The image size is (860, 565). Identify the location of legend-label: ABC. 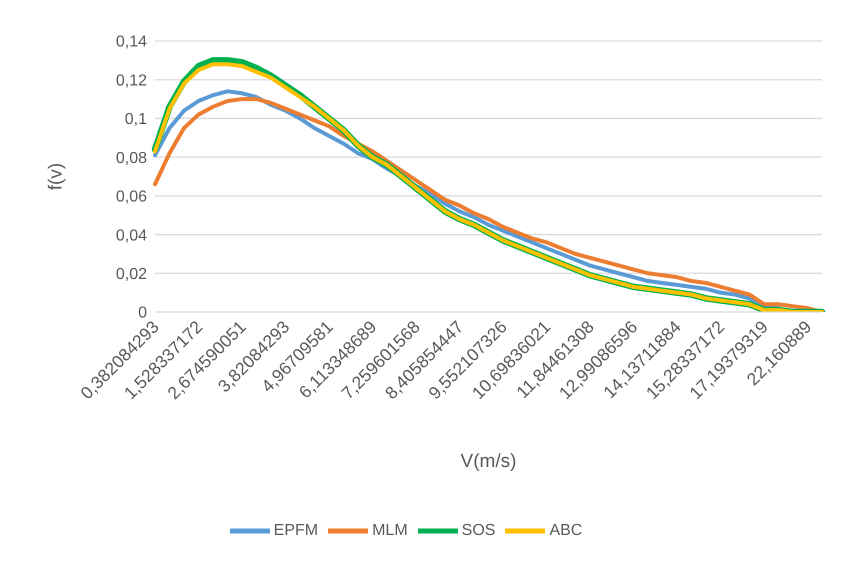
(565, 531).